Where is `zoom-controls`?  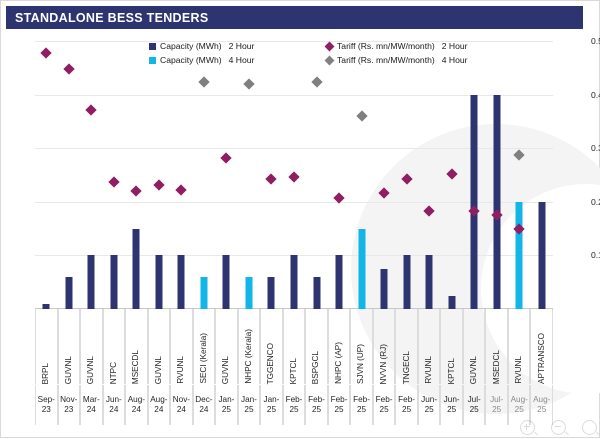
zoom-controls is located at coordinates (558, 427).